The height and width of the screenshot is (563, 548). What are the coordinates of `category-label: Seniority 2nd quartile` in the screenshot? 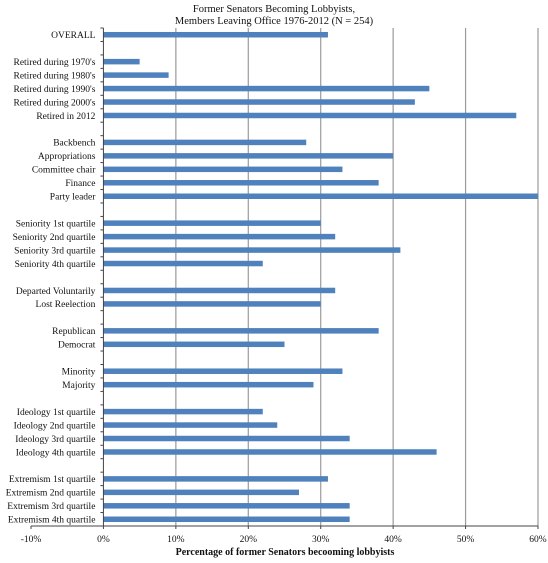 It's located at (54, 238).